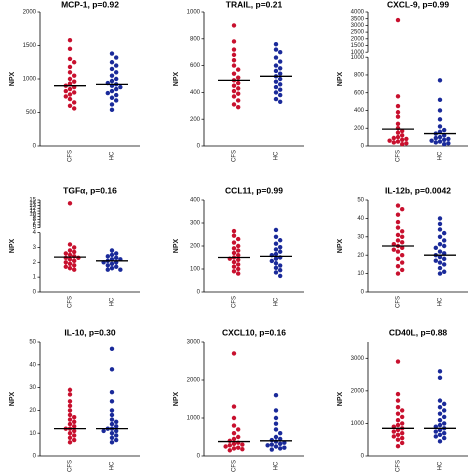 This screenshot has width=474, height=474. What do you see at coordinates (358, 53) in the screenshot?
I see `y-tick-label: 1000` at bounding box center [358, 53].